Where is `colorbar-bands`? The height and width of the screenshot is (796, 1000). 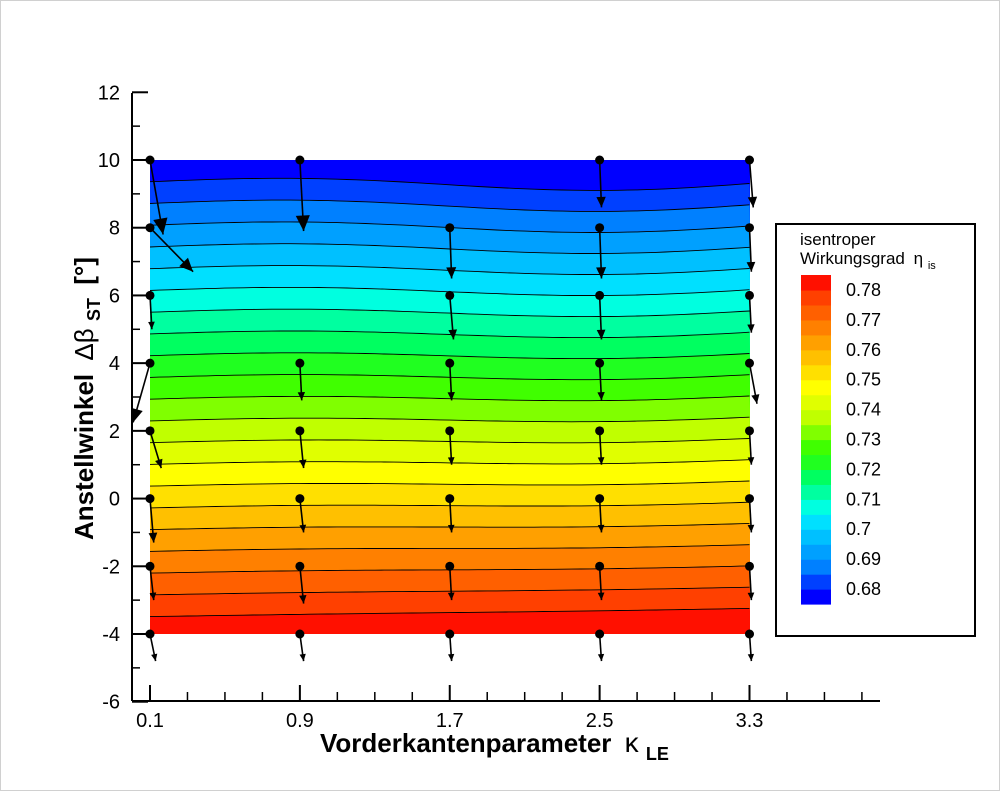 colorbar-bands is located at coordinates (816, 440).